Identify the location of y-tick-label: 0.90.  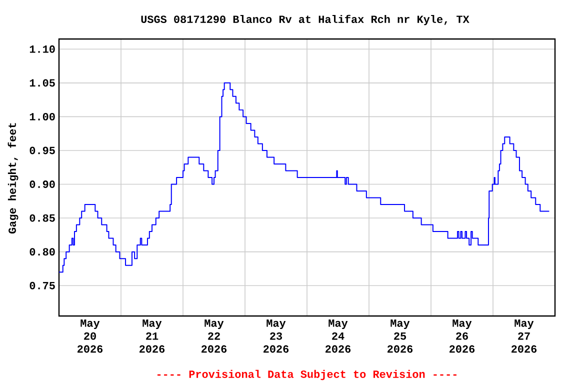
(42, 184).